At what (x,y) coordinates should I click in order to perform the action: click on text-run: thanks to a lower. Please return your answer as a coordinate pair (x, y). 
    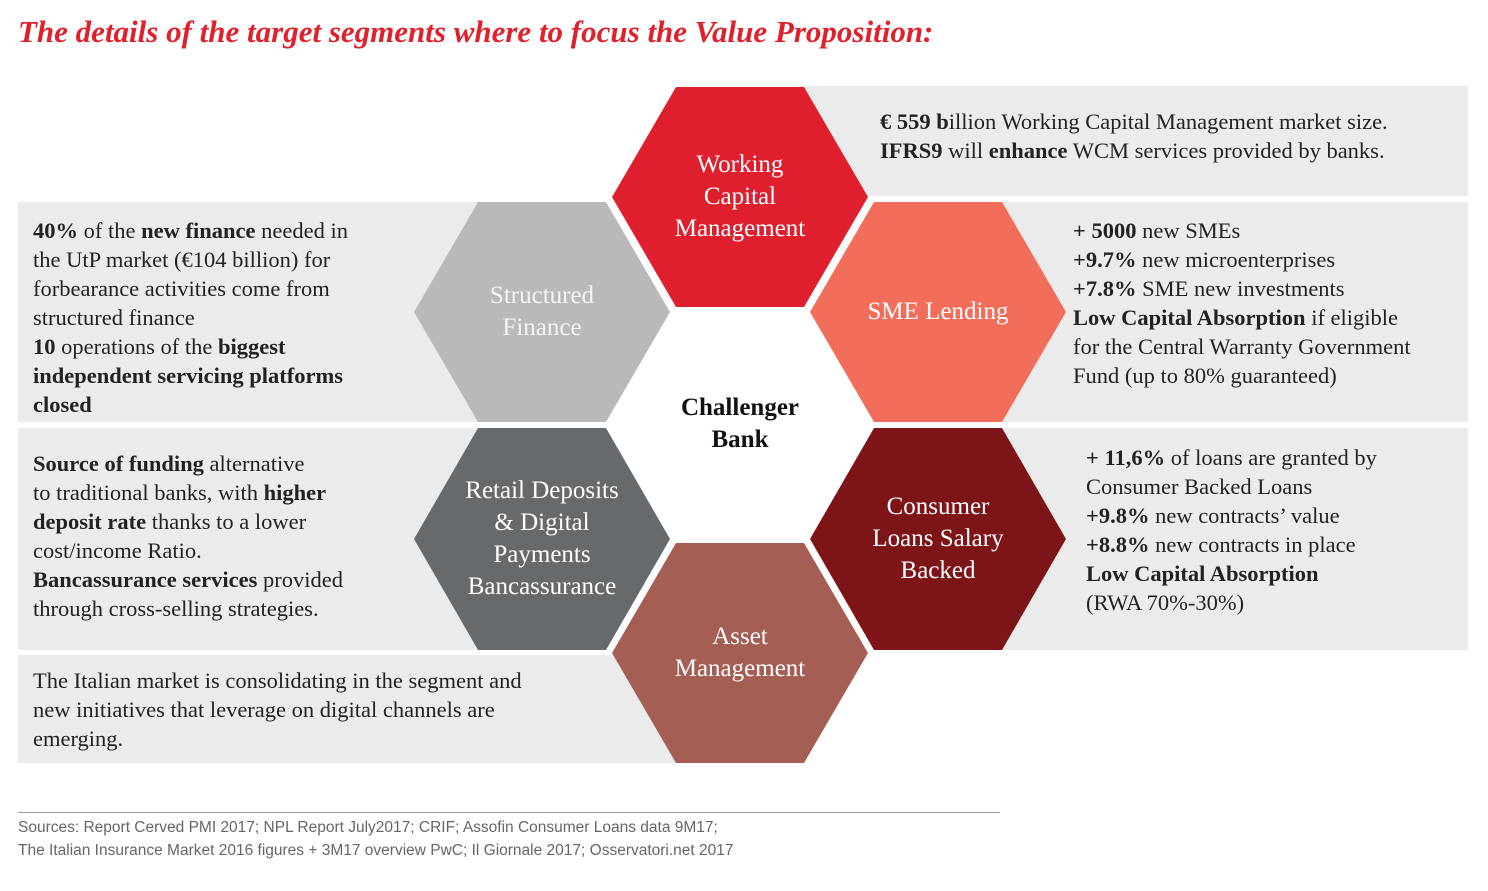
    Looking at the image, I should click on (226, 521).